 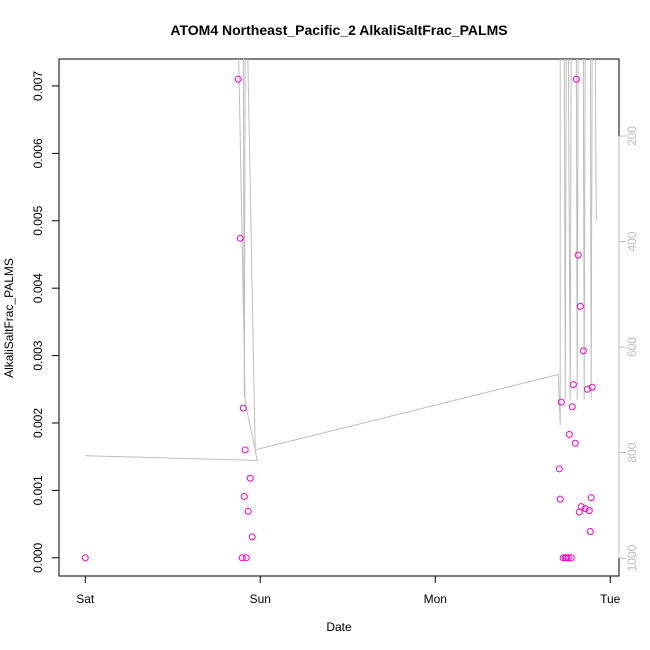 I want to click on right-y-tick-label: 400, so click(x=632, y=241).